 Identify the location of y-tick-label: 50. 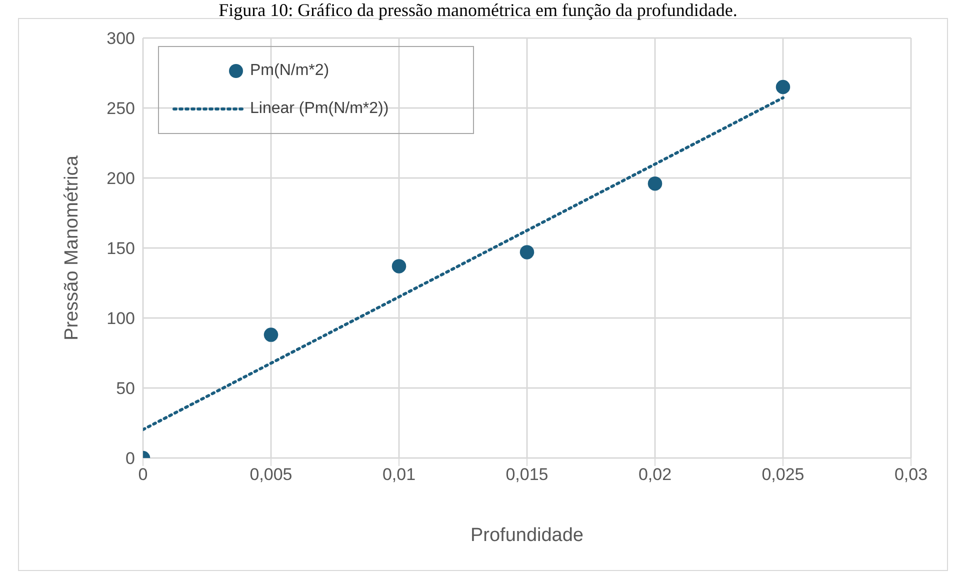
(125, 388).